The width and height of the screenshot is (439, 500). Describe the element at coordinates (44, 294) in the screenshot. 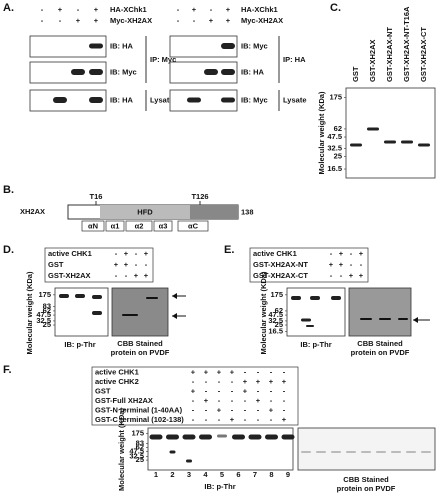

I see `mw-label: 175` at that location.